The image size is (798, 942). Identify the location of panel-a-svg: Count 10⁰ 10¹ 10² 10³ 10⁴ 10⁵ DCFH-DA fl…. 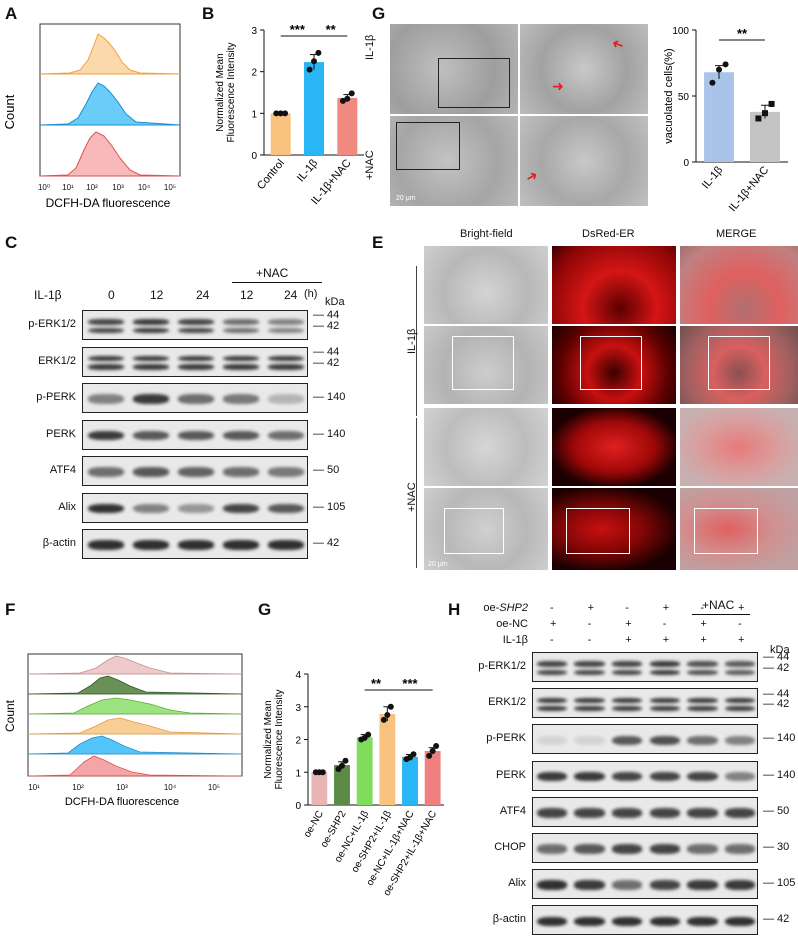
(91, 116).